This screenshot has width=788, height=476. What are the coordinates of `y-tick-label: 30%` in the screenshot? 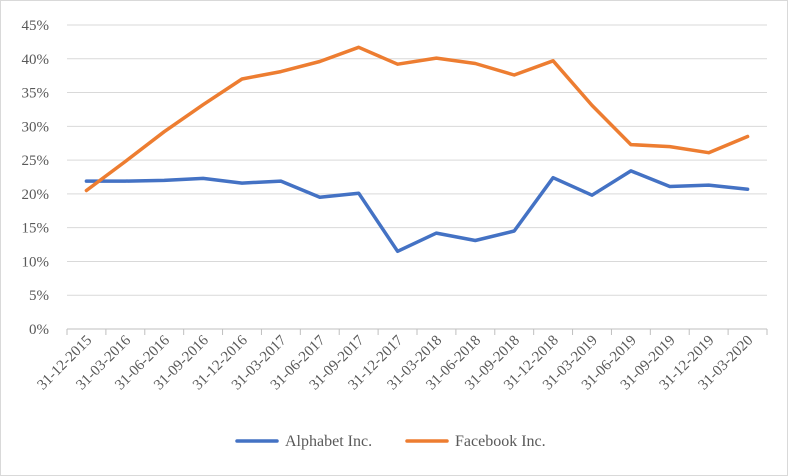 It's located at (36, 127).